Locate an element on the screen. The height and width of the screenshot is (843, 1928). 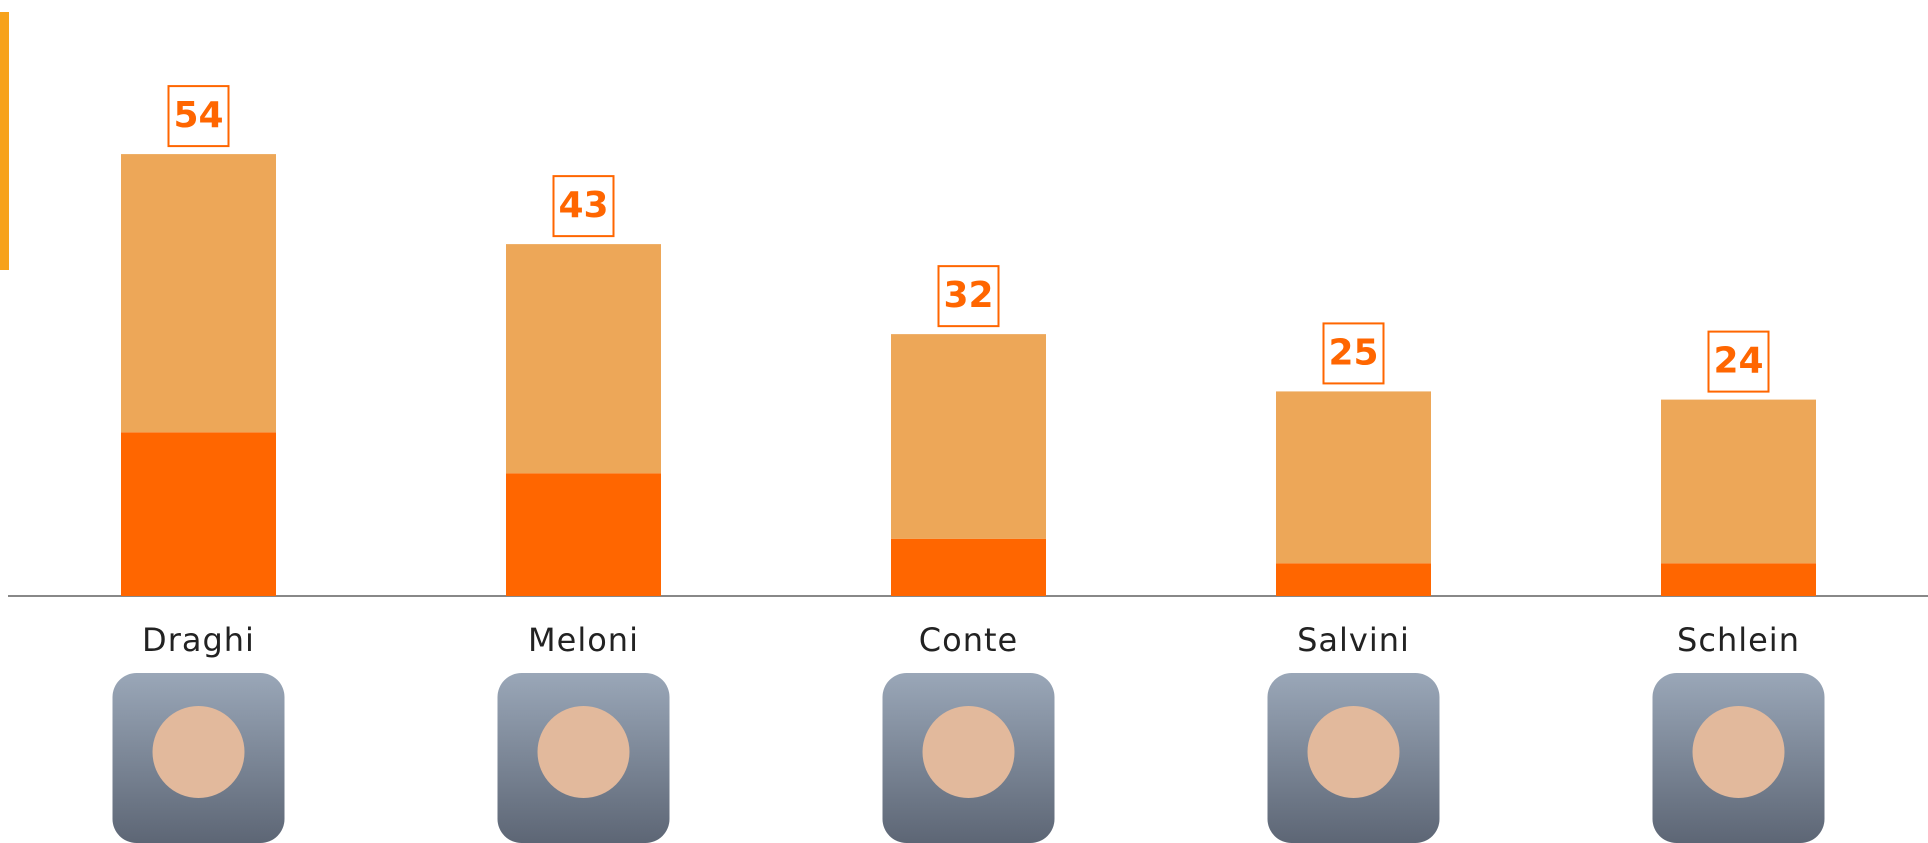
total-label: 43 is located at coordinates (583, 205).